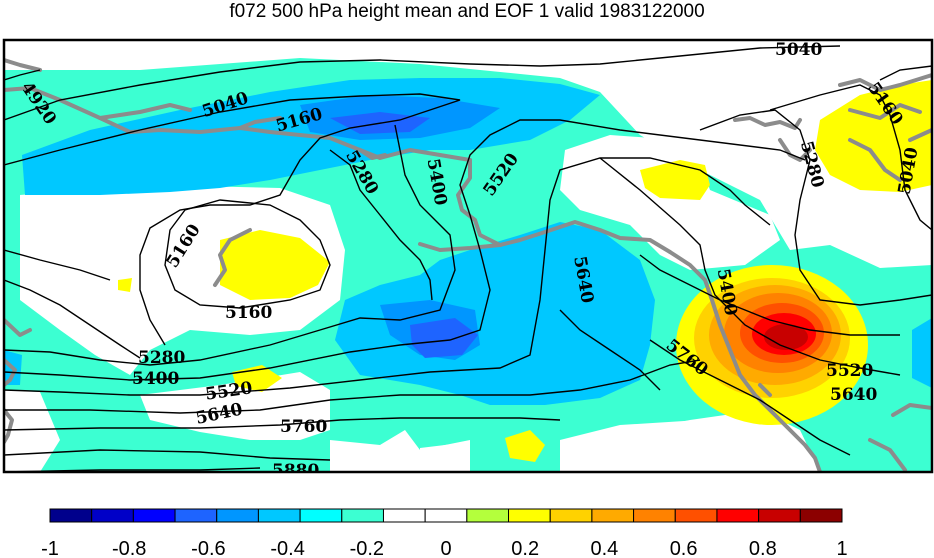 The width and height of the screenshot is (934, 558). What do you see at coordinates (161, 358) in the screenshot?
I see `contour-label: 5280` at bounding box center [161, 358].